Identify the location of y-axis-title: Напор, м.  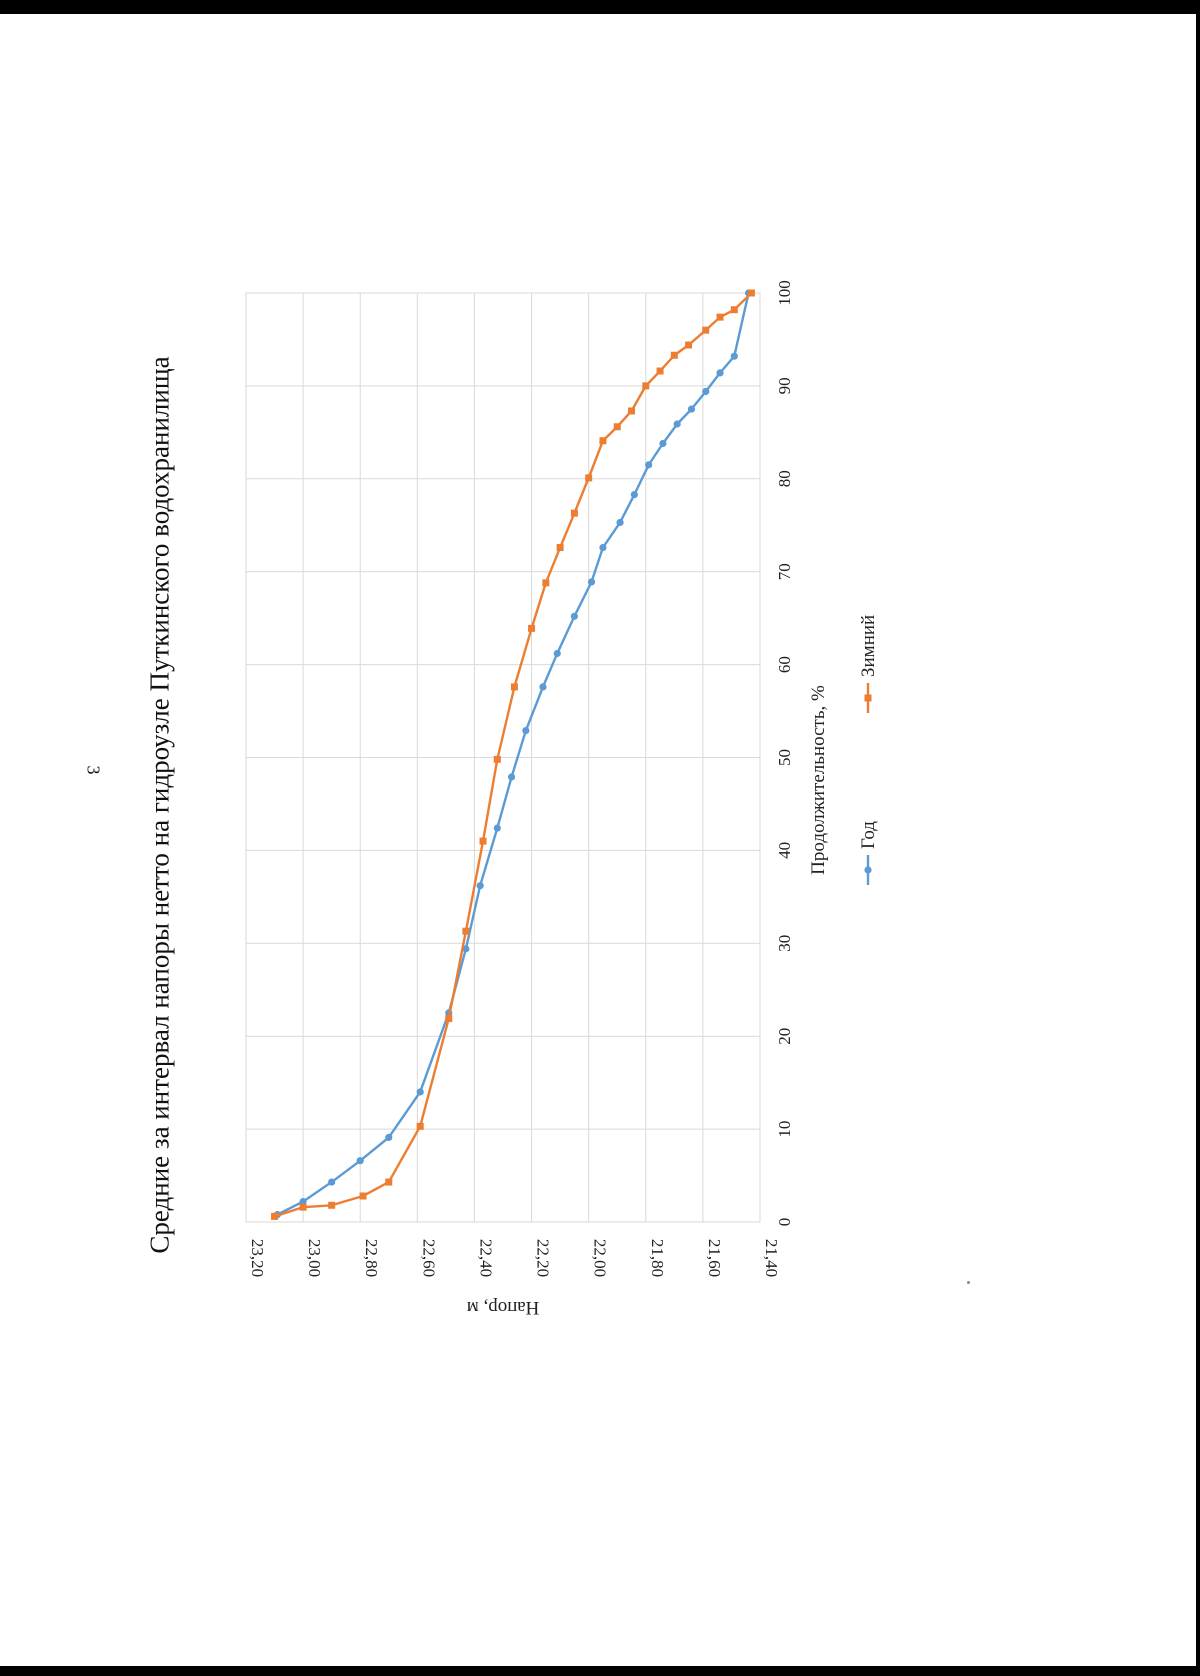
(503, 1307).